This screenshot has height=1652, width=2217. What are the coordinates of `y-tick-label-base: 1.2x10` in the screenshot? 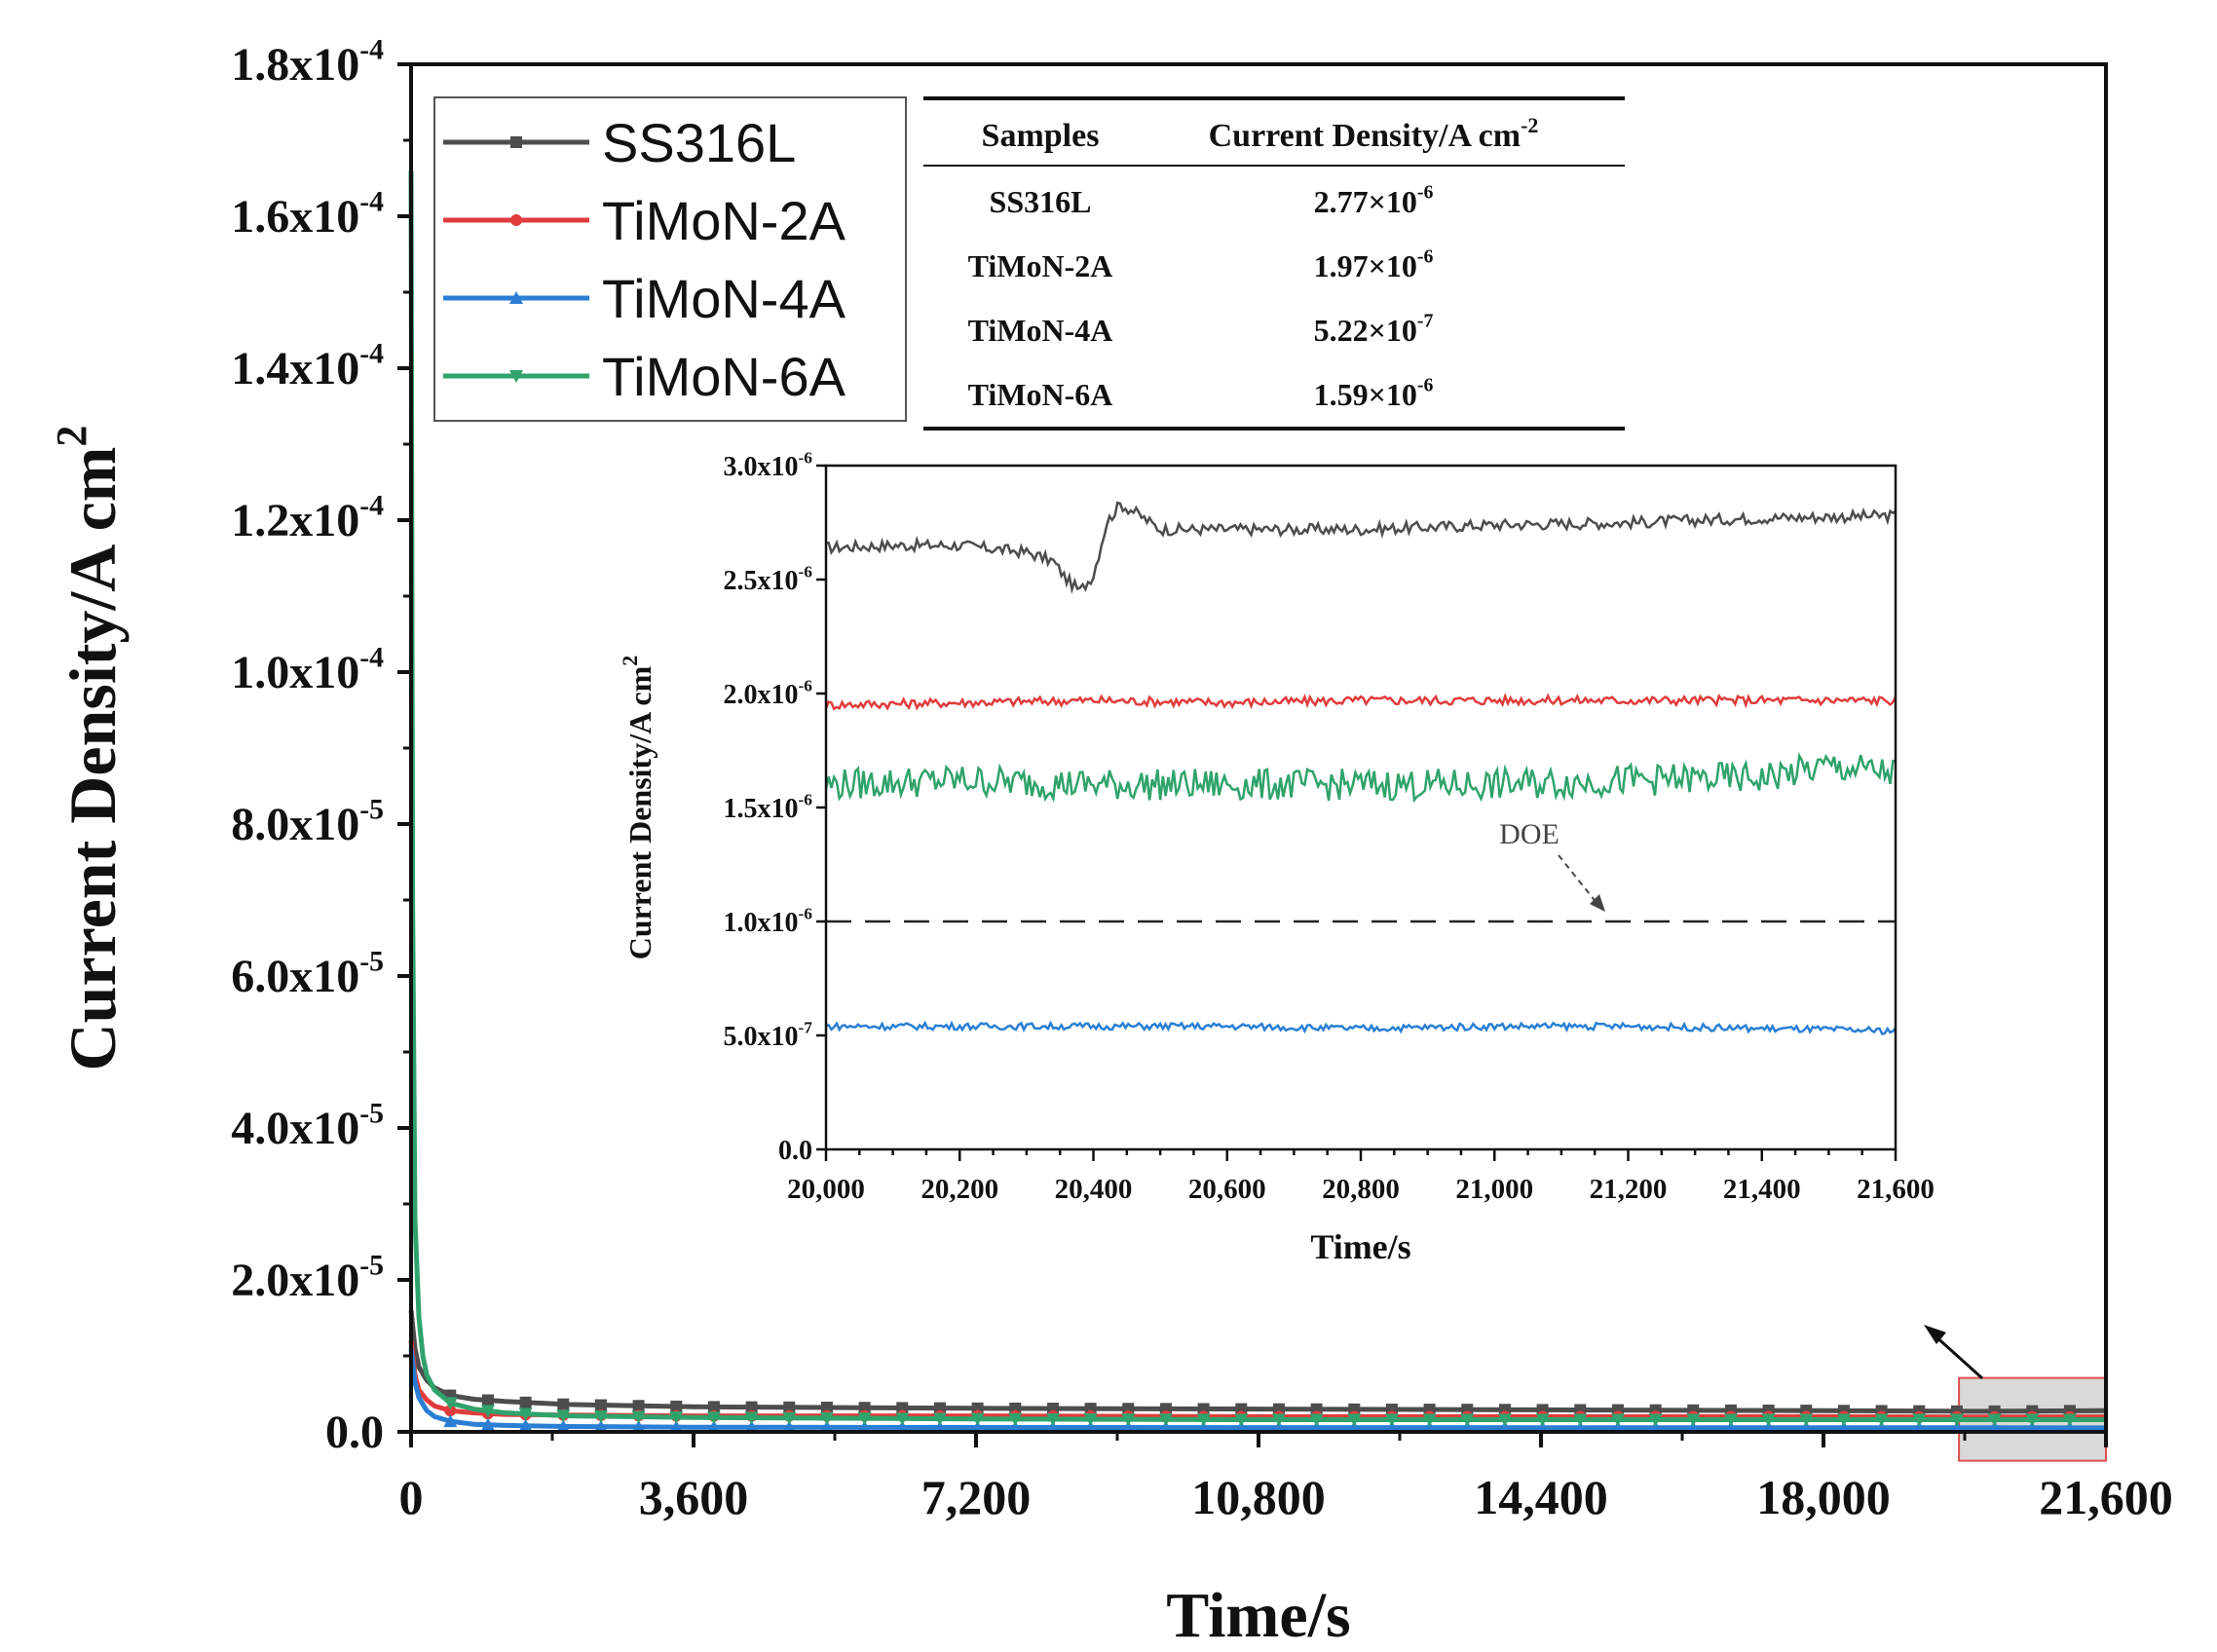 It's located at (295, 521).